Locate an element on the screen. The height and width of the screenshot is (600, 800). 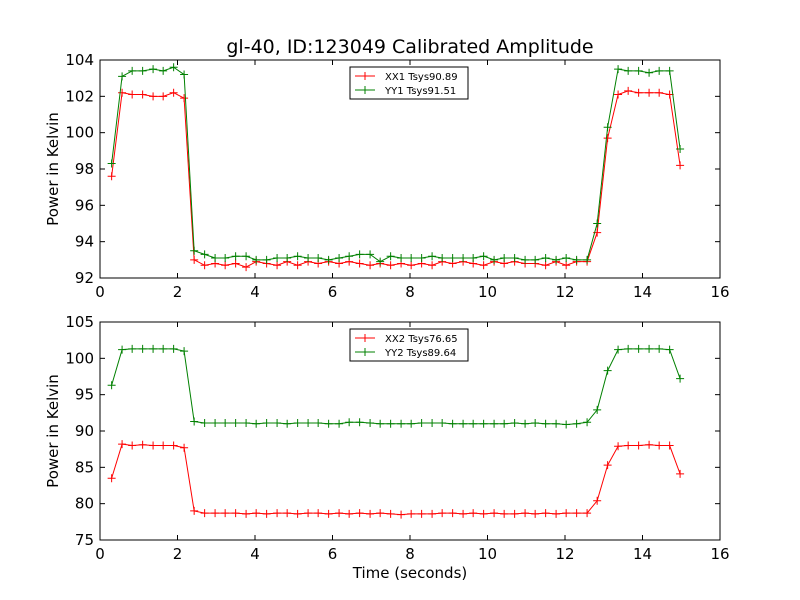
top-x-tick-label: 16 is located at coordinates (719, 292).